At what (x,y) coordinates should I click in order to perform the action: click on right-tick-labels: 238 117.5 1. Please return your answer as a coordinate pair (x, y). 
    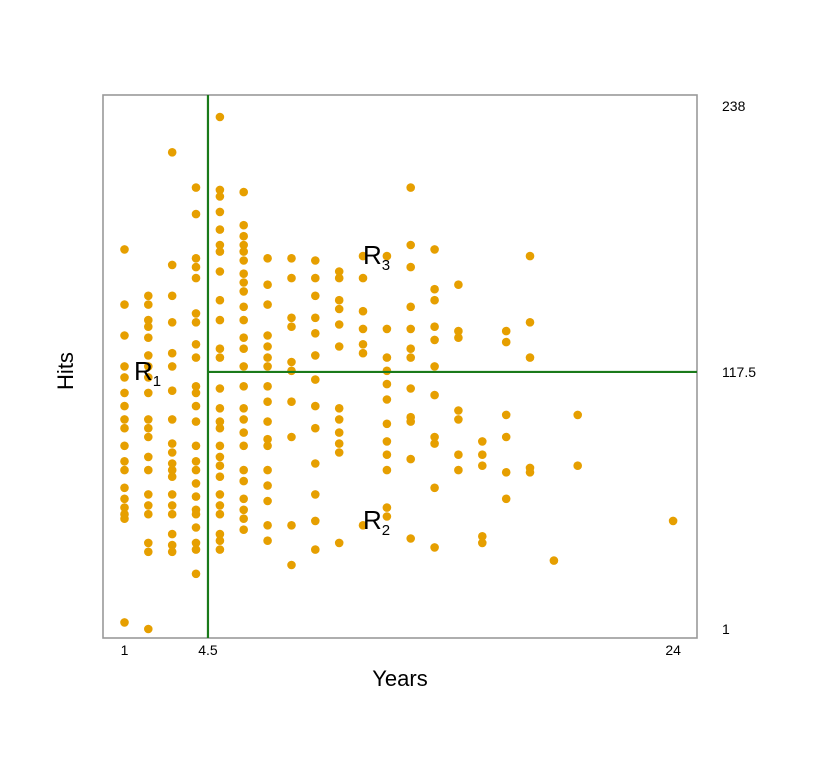
    Looking at the image, I should click on (739, 367).